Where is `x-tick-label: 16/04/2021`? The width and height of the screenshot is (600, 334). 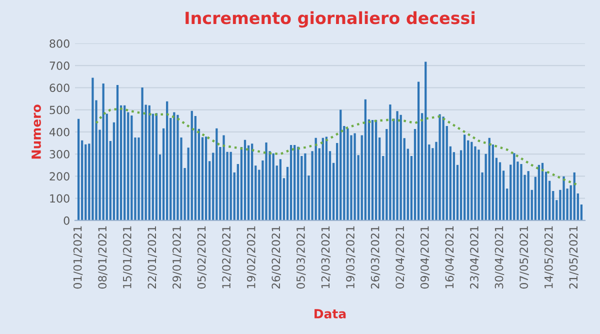 x-tick-label: 16/04/2021 is located at coordinates (450, 257).